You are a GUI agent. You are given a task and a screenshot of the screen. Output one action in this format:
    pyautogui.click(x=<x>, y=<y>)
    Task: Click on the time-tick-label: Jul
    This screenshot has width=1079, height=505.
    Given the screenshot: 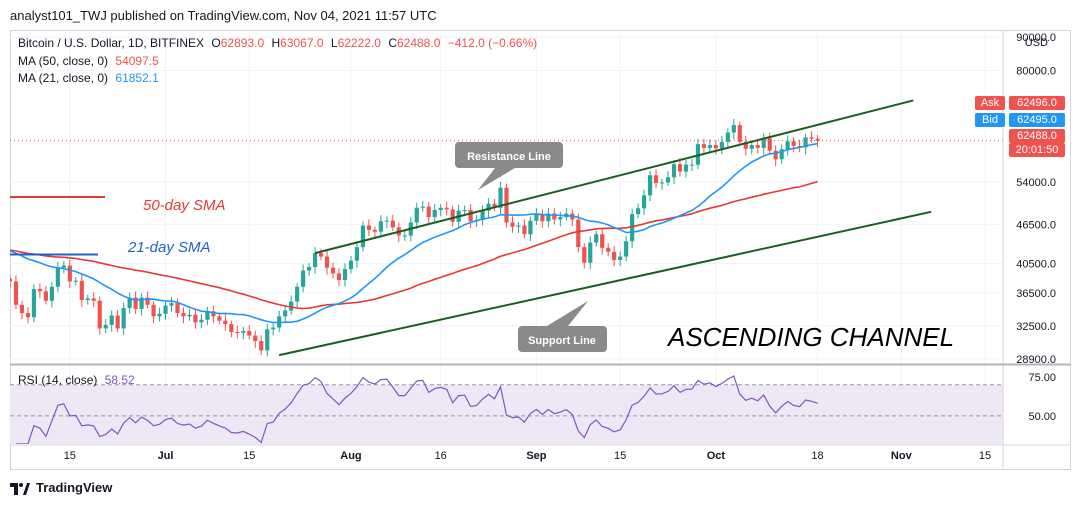 What is the action you would take?
    pyautogui.click(x=166, y=456)
    